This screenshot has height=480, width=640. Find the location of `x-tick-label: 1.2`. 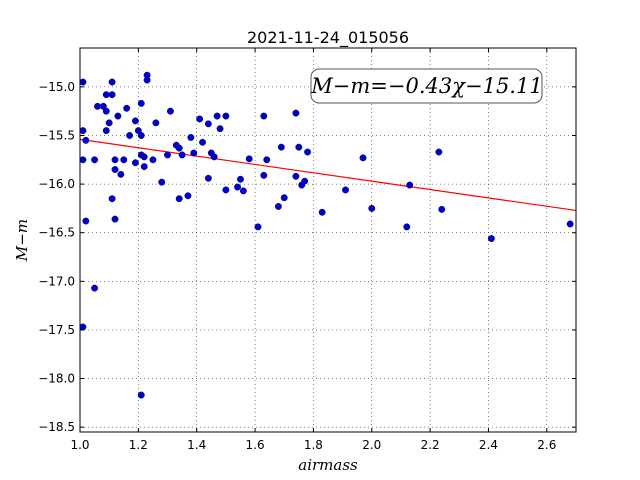

x-tick-label: 1.2 is located at coordinates (138, 445).